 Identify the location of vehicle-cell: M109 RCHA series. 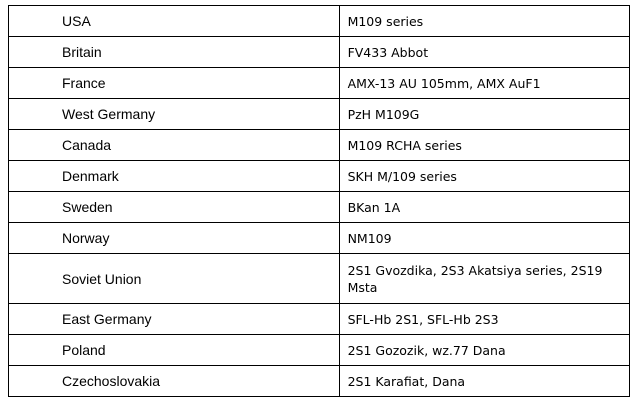
(484, 145).